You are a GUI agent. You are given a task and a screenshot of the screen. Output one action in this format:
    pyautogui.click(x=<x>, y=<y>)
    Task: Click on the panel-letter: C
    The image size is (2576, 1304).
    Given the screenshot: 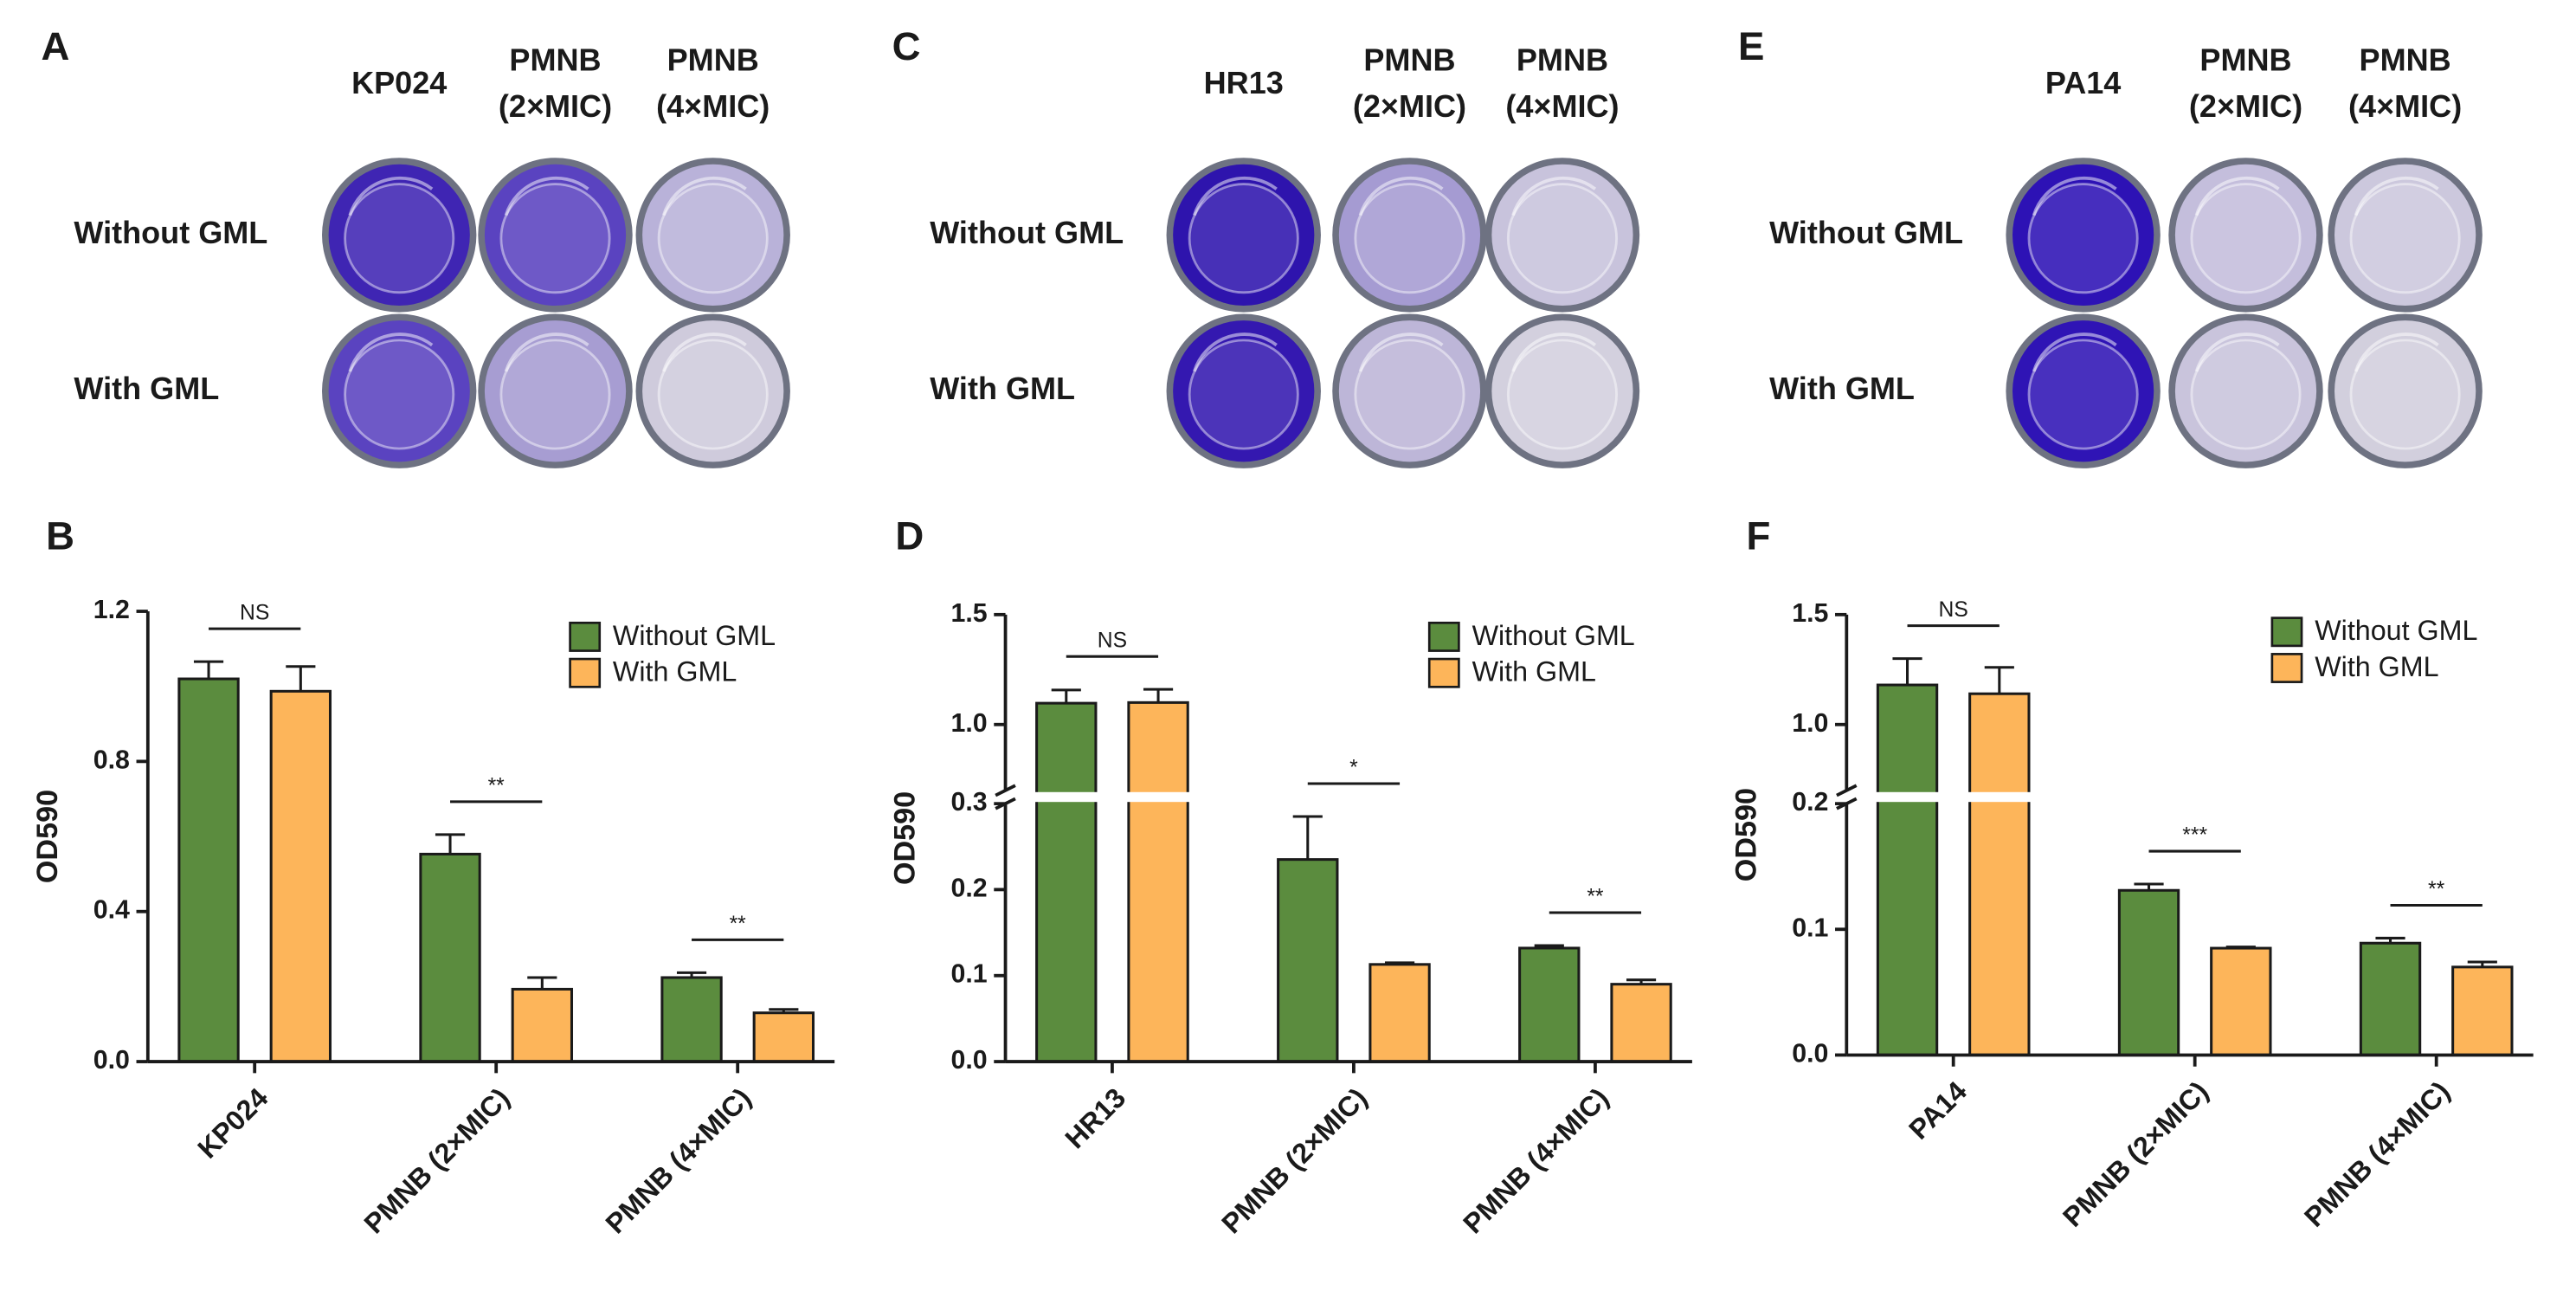 What is the action you would take?
    pyautogui.click(x=906, y=46)
    